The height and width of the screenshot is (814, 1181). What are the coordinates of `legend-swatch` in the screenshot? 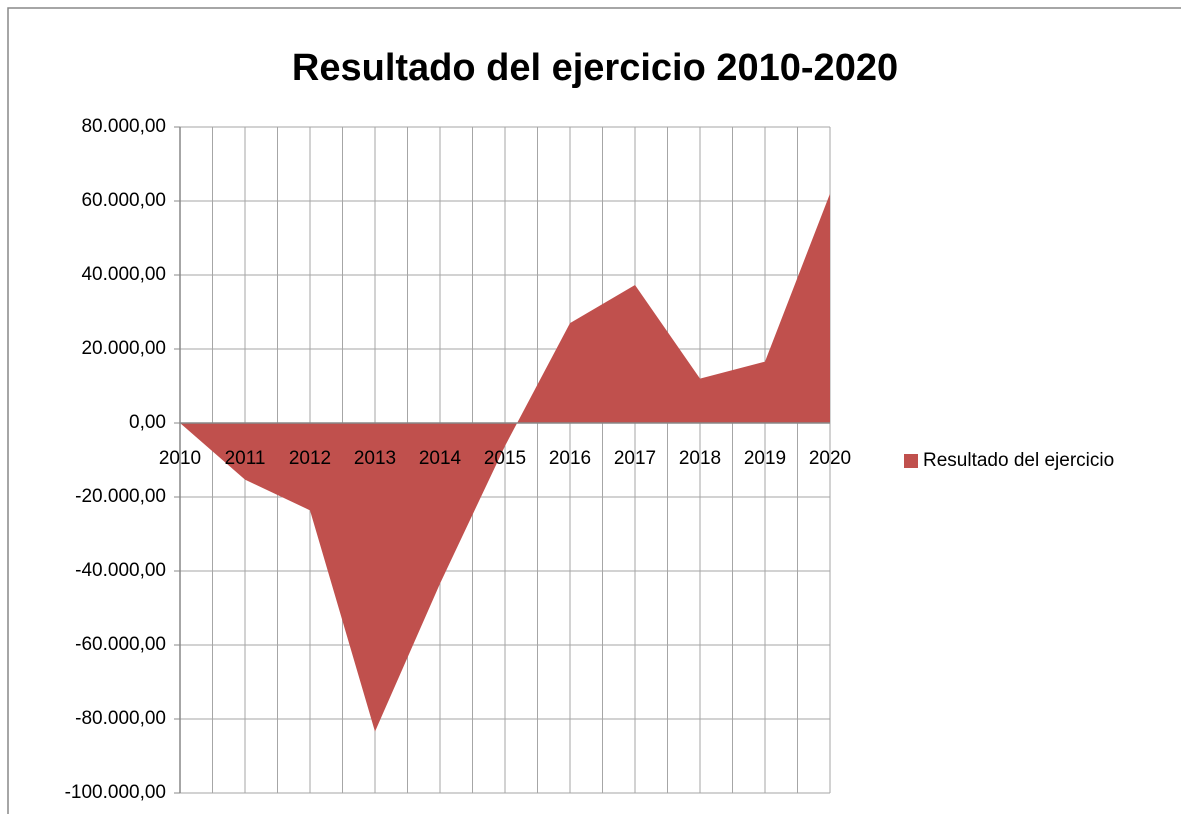 It's located at (911, 461).